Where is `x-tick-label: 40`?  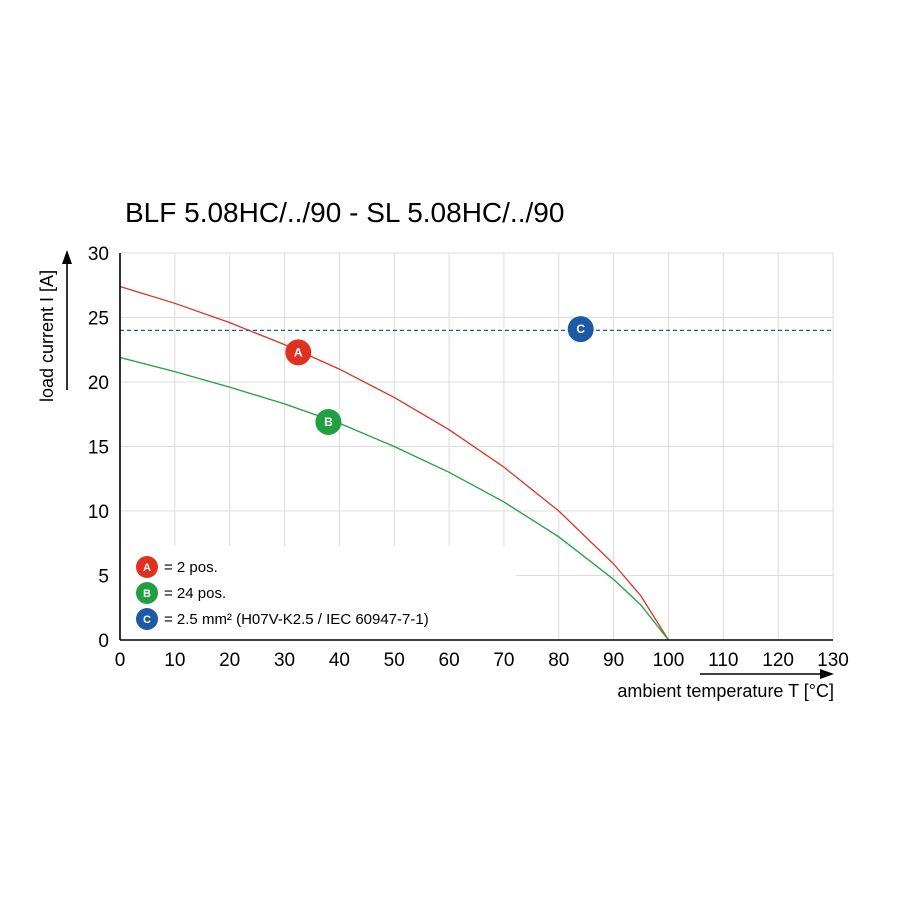
x-tick-label: 40 is located at coordinates (339, 660).